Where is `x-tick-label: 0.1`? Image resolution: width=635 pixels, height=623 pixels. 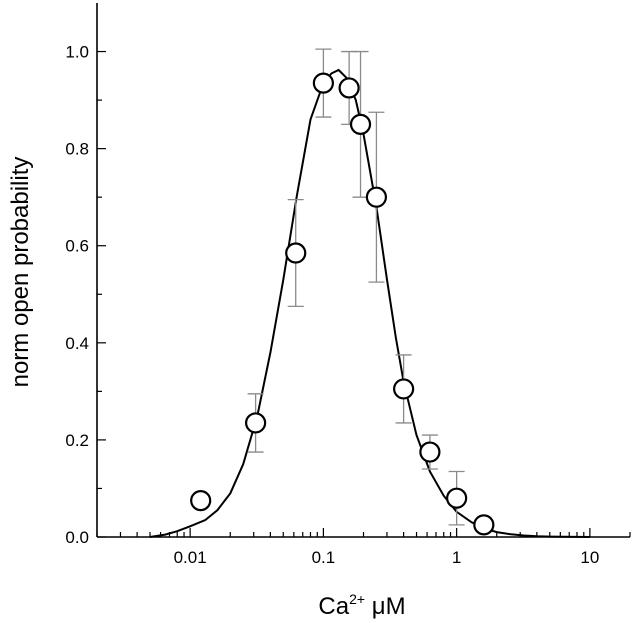
x-tick-label: 0.1 is located at coordinates (324, 557).